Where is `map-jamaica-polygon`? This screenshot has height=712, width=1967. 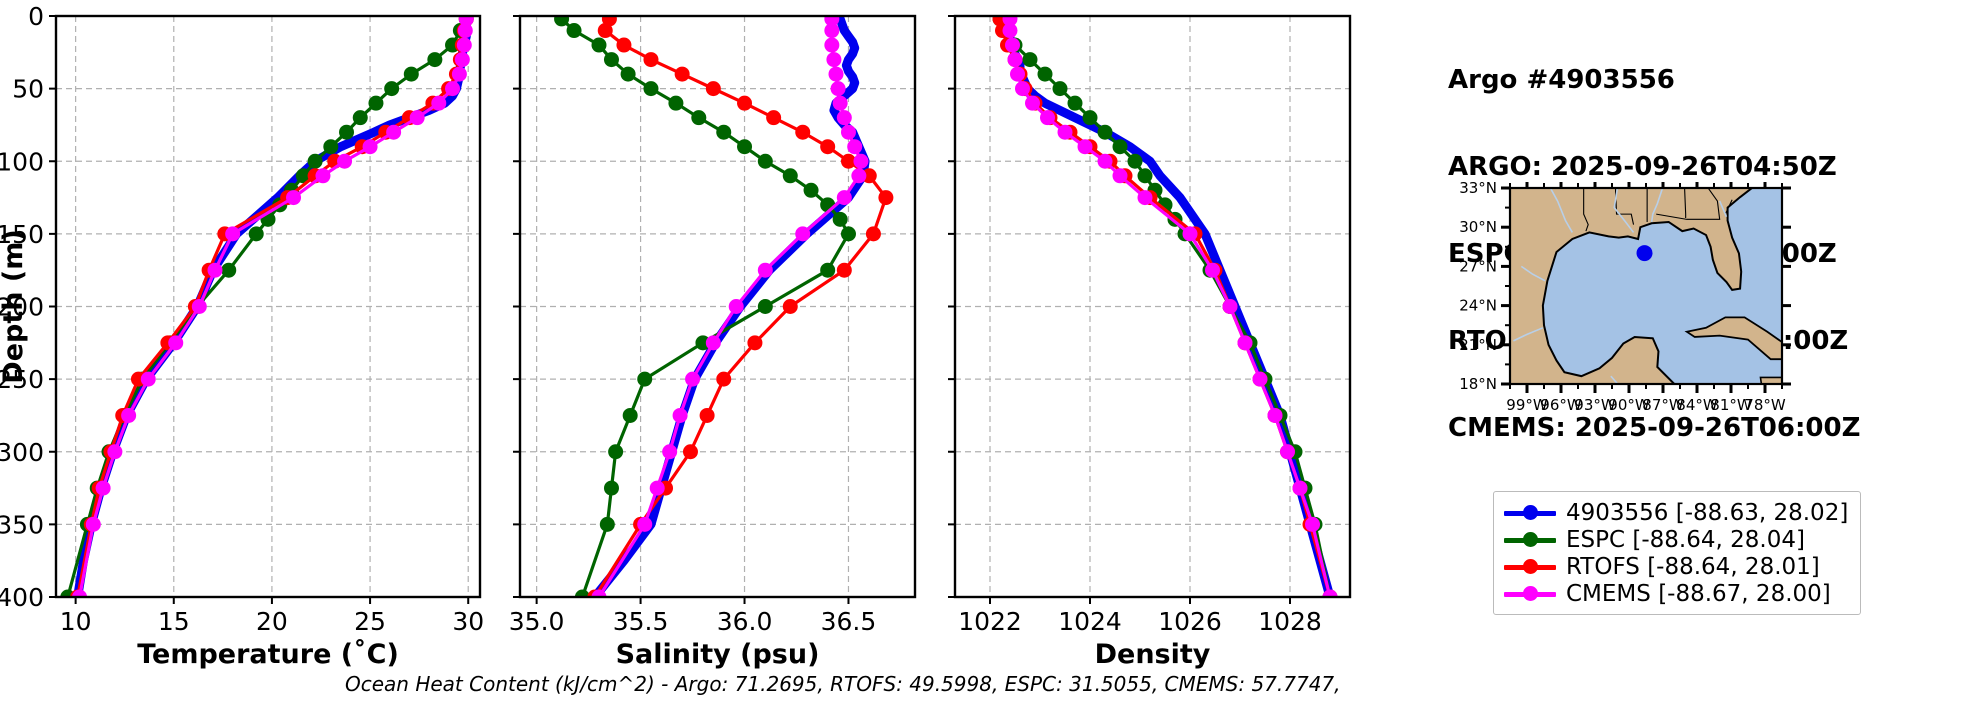
map-jamaica-polygon is located at coordinates (1770, 380).